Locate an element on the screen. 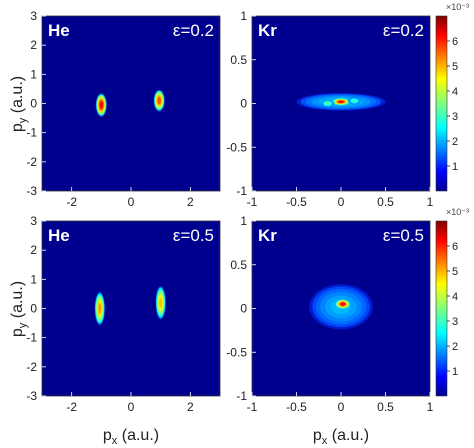 The width and height of the screenshot is (474, 448). x-axis-label-unit: (a.u.) is located at coordinates (348, 435).